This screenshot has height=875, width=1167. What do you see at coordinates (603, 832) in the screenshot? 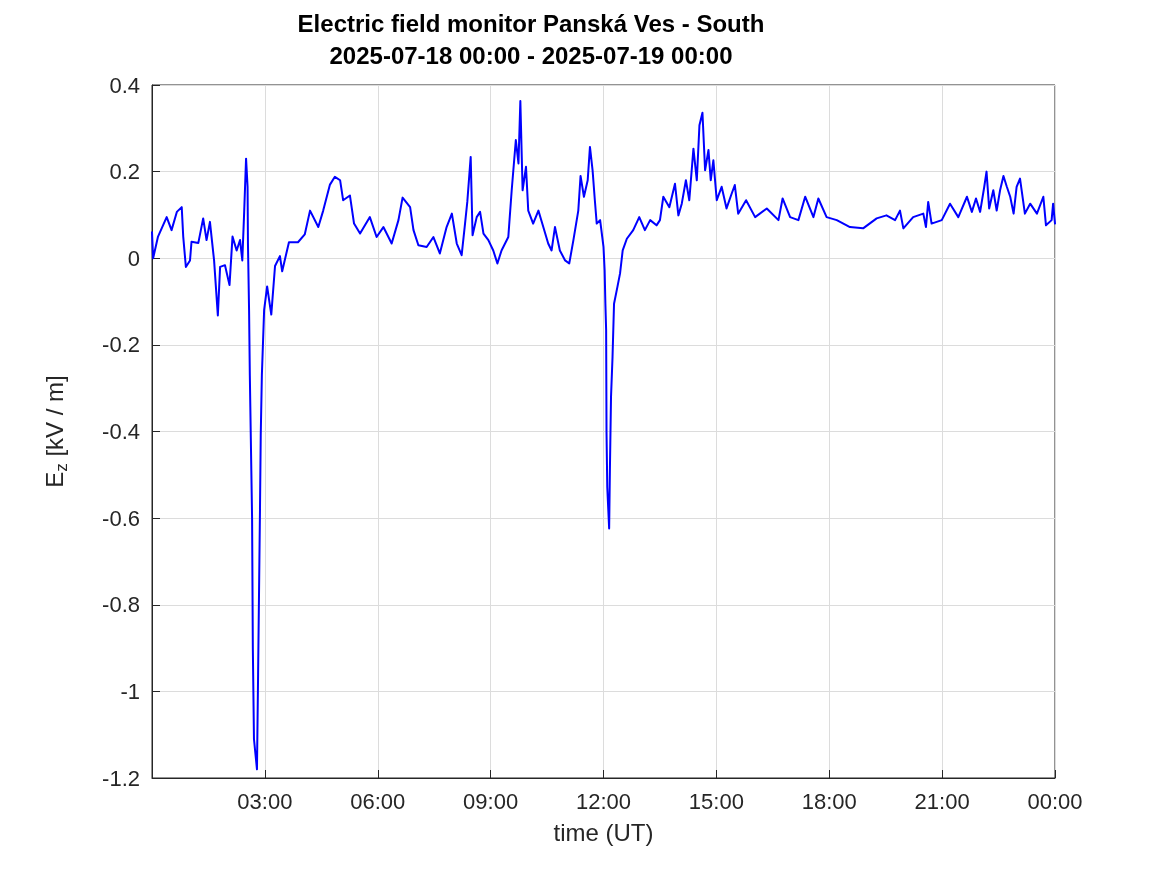
I see `x-axis-title: time (UT)` at bounding box center [603, 832].